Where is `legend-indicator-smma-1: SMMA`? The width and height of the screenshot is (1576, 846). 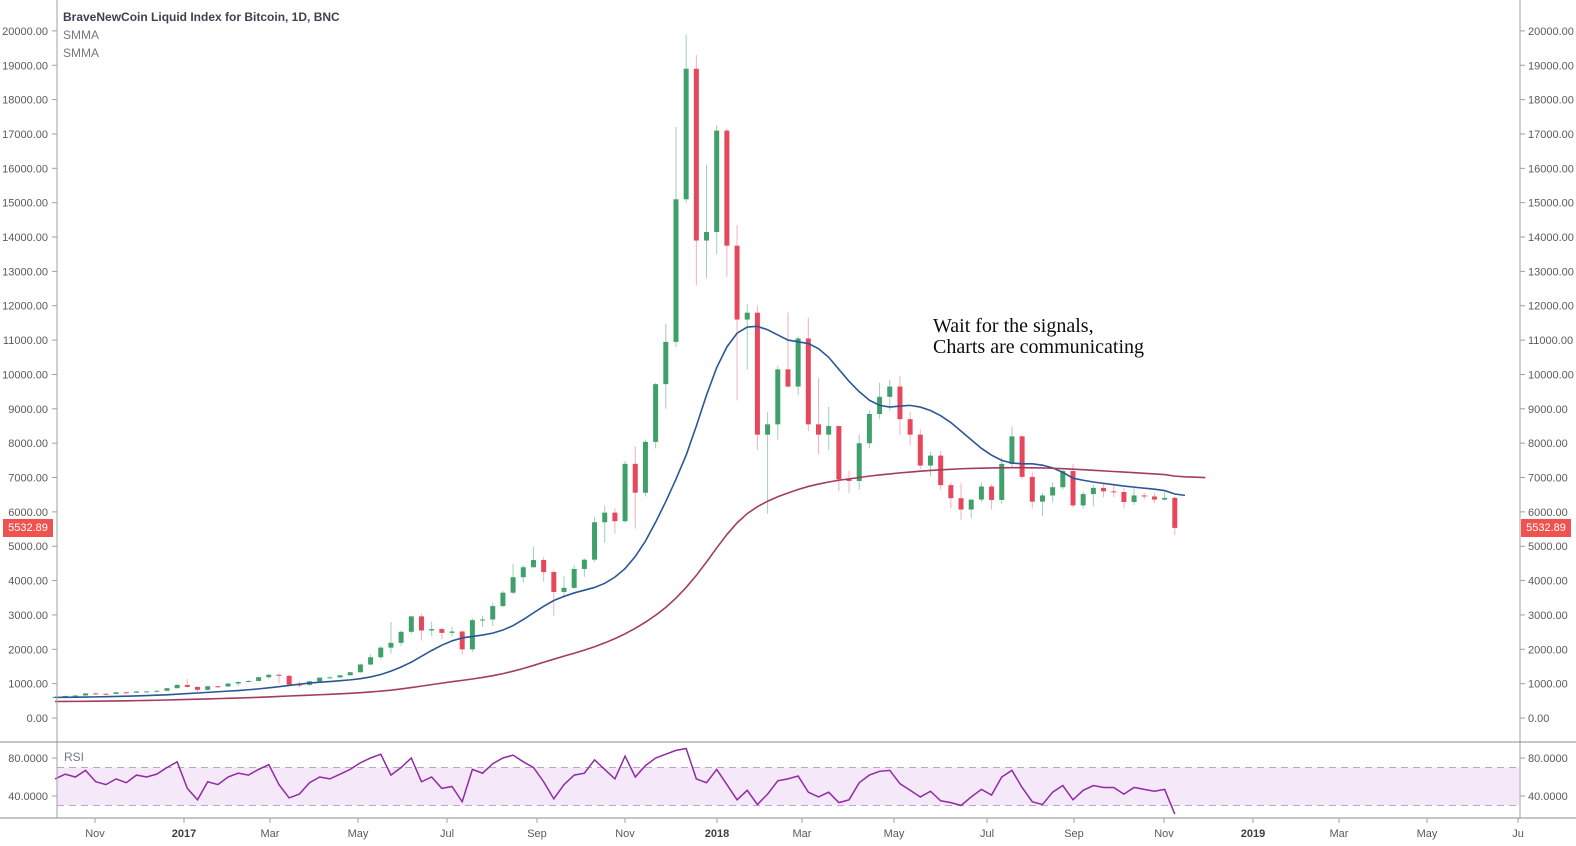 legend-indicator-smma-1: SMMA is located at coordinates (81, 35).